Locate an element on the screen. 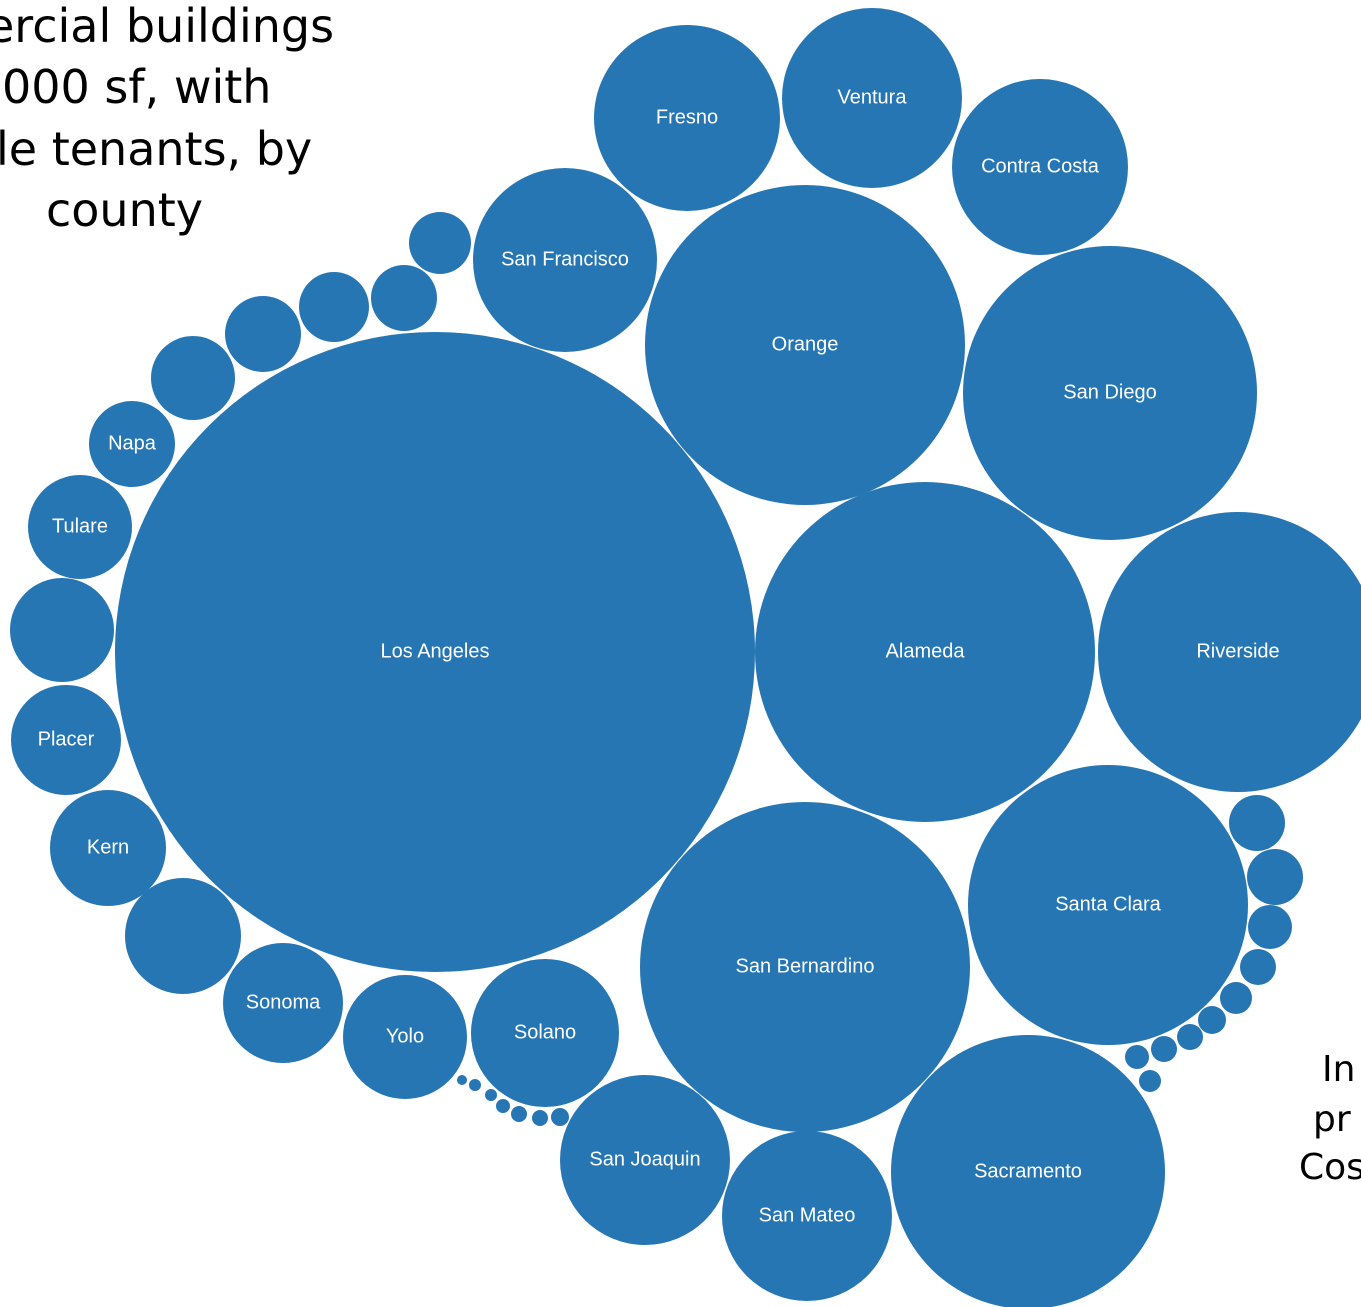  chart-title-line-2: 000 sf, with is located at coordinates (137, 87).